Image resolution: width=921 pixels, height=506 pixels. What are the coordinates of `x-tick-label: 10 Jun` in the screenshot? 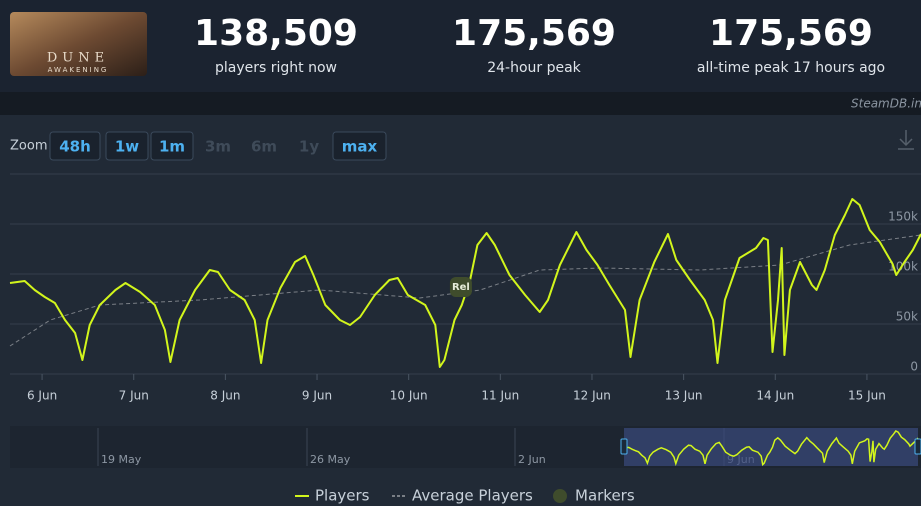 It's located at (409, 396).